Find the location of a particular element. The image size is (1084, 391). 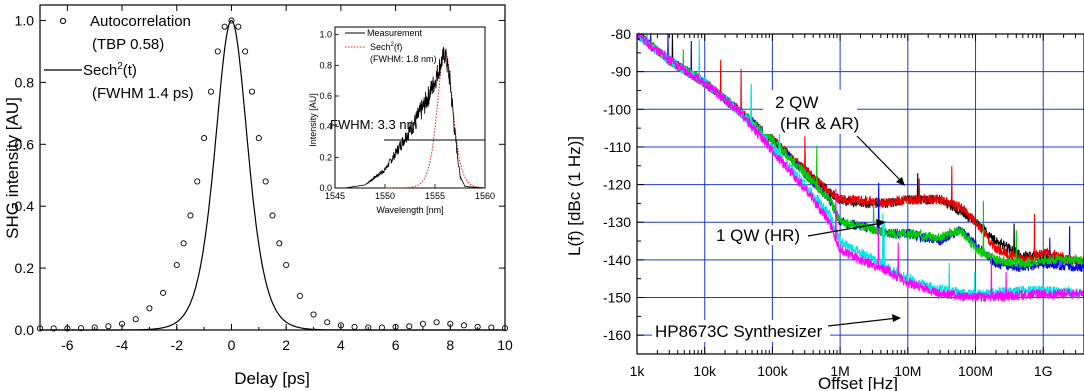

legend-sech-label: Sech2(t) is located at coordinates (110, 70).